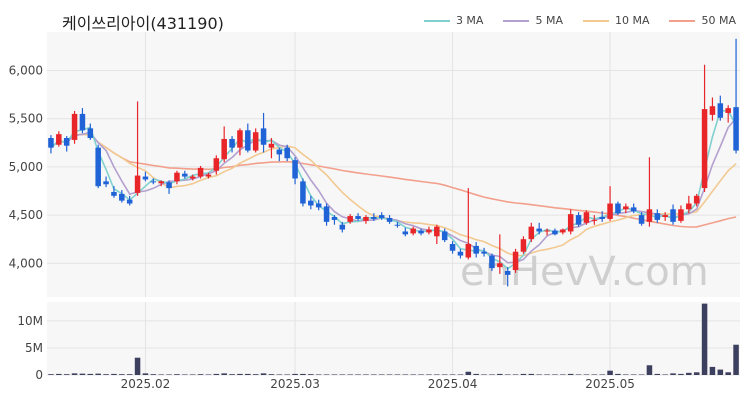 The image size is (750, 400). I want to click on price-tick-label: 4,500, so click(26, 215).